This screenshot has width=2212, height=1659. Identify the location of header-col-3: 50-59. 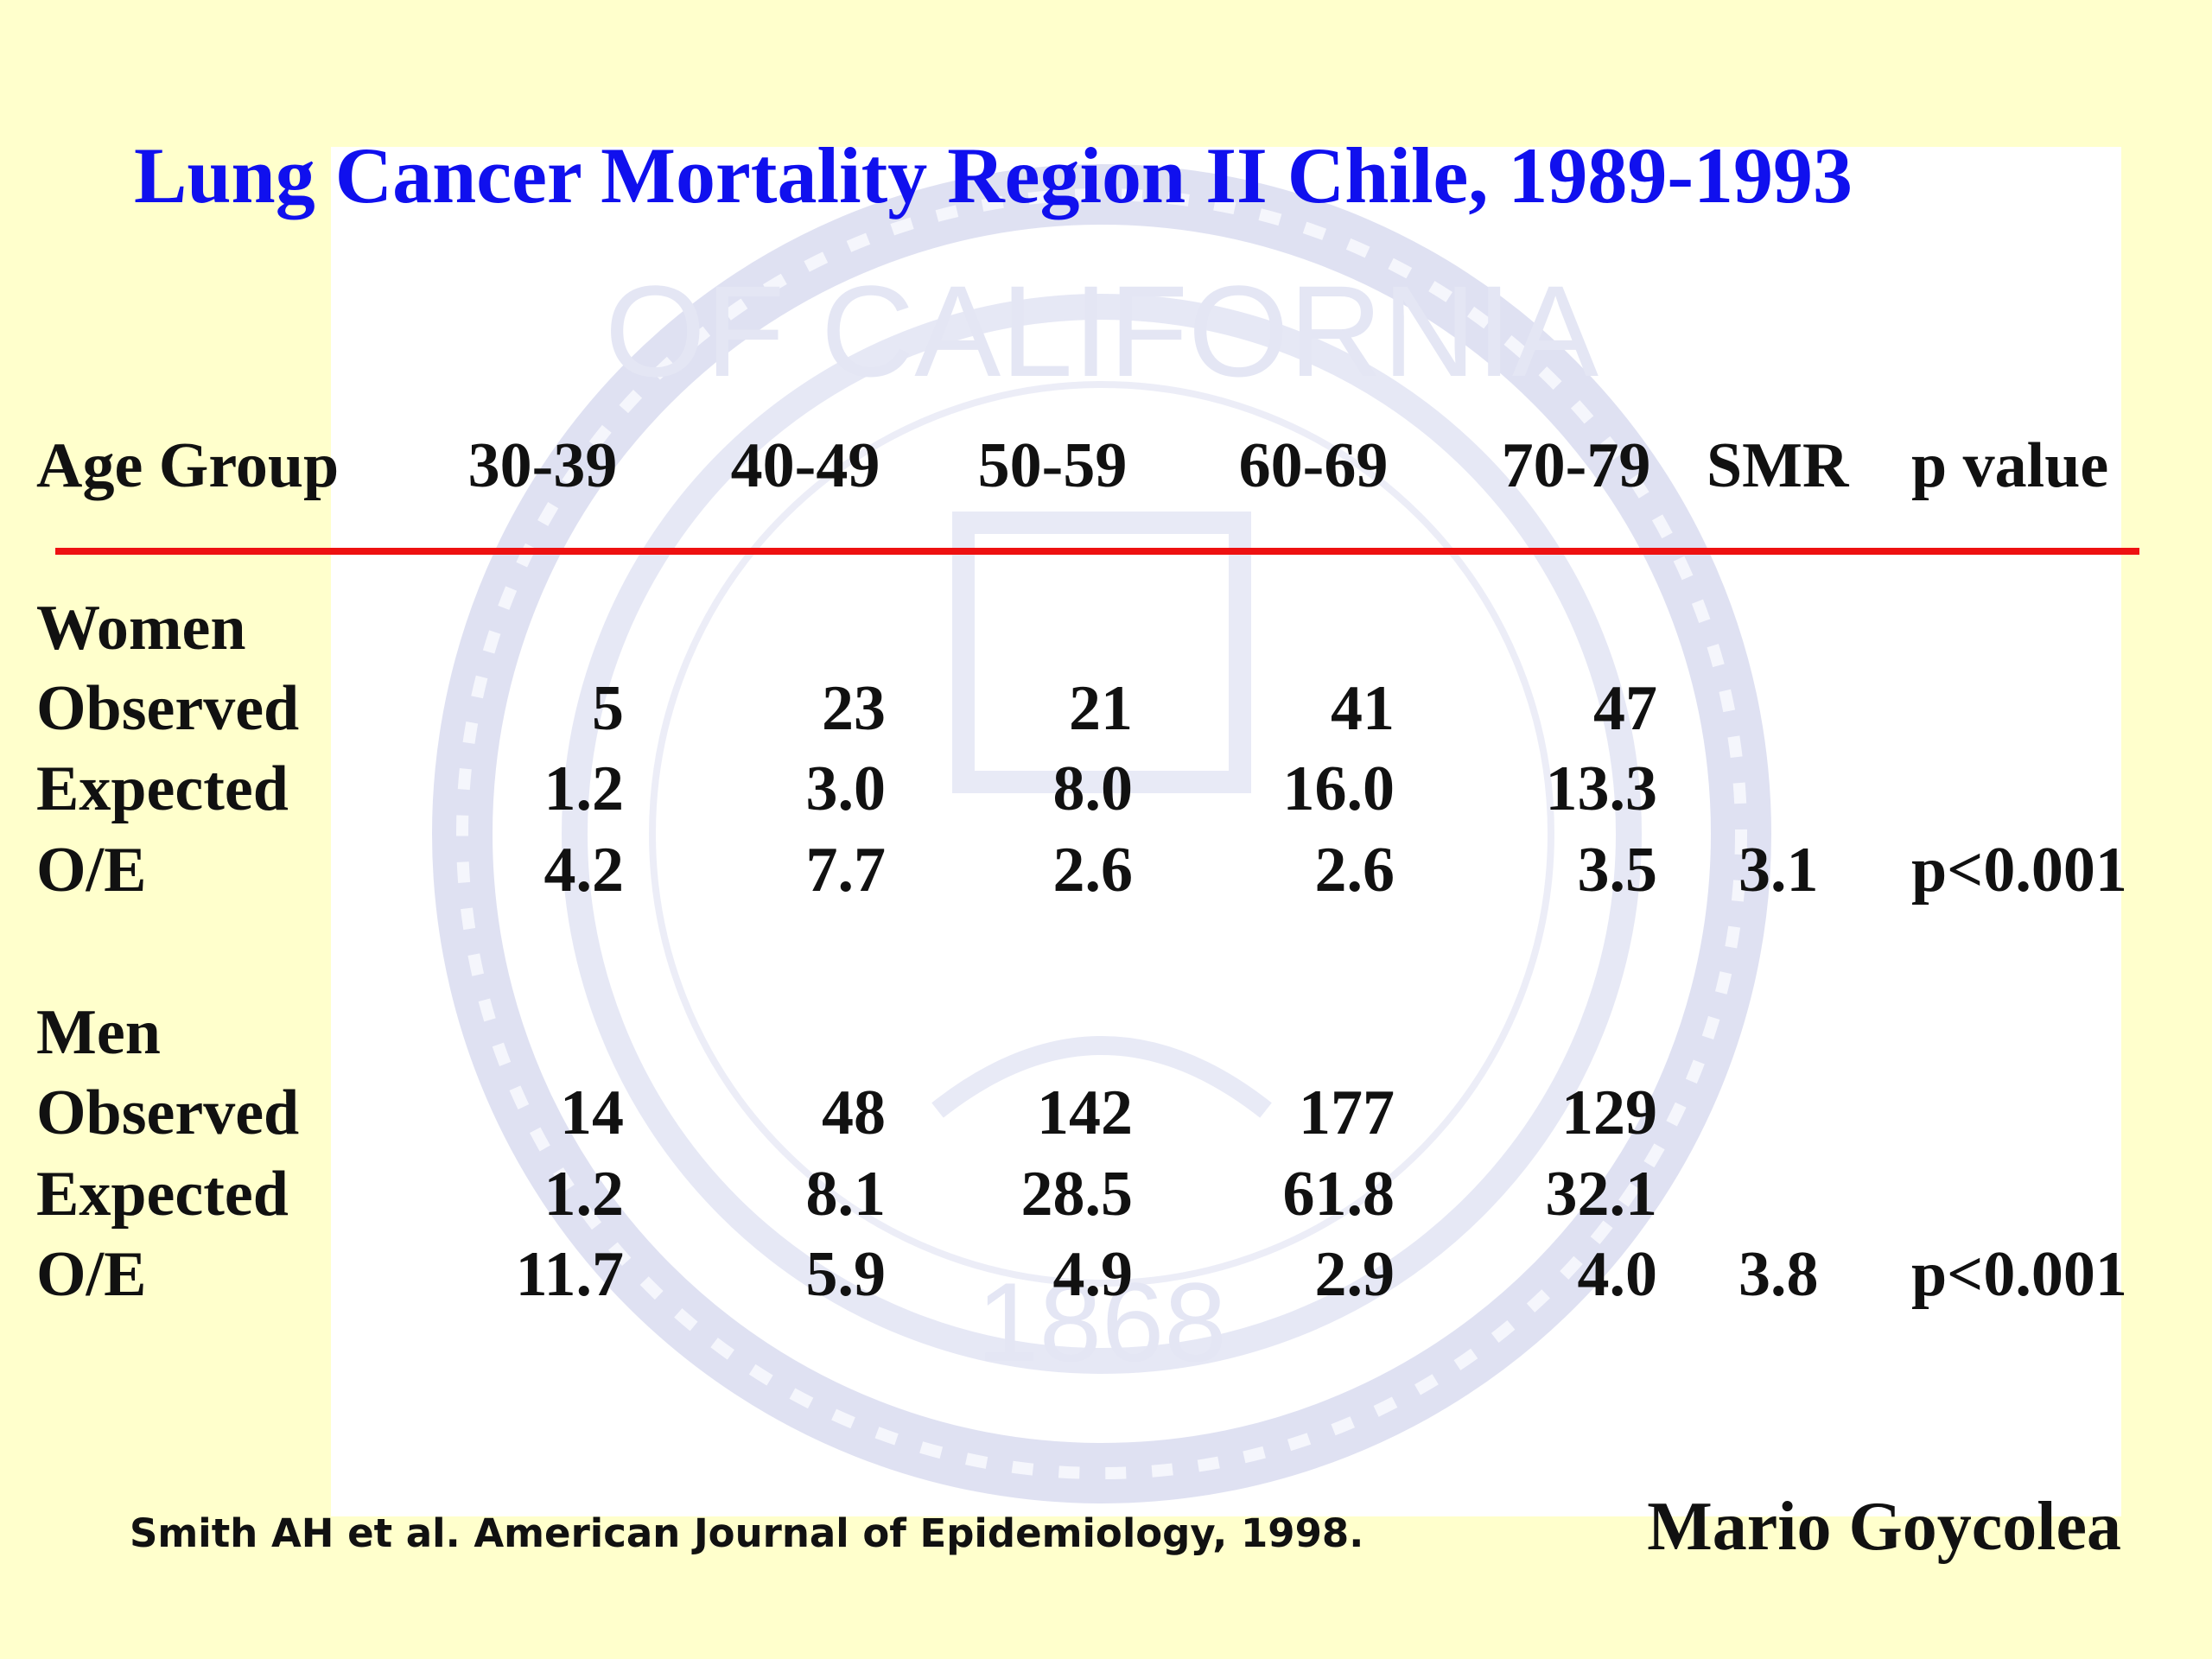
(1052, 465).